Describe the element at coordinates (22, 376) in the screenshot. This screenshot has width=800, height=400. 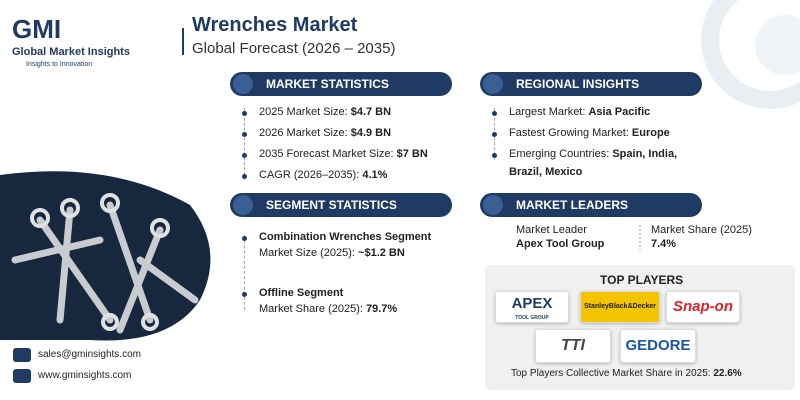
I see `web-icon` at that location.